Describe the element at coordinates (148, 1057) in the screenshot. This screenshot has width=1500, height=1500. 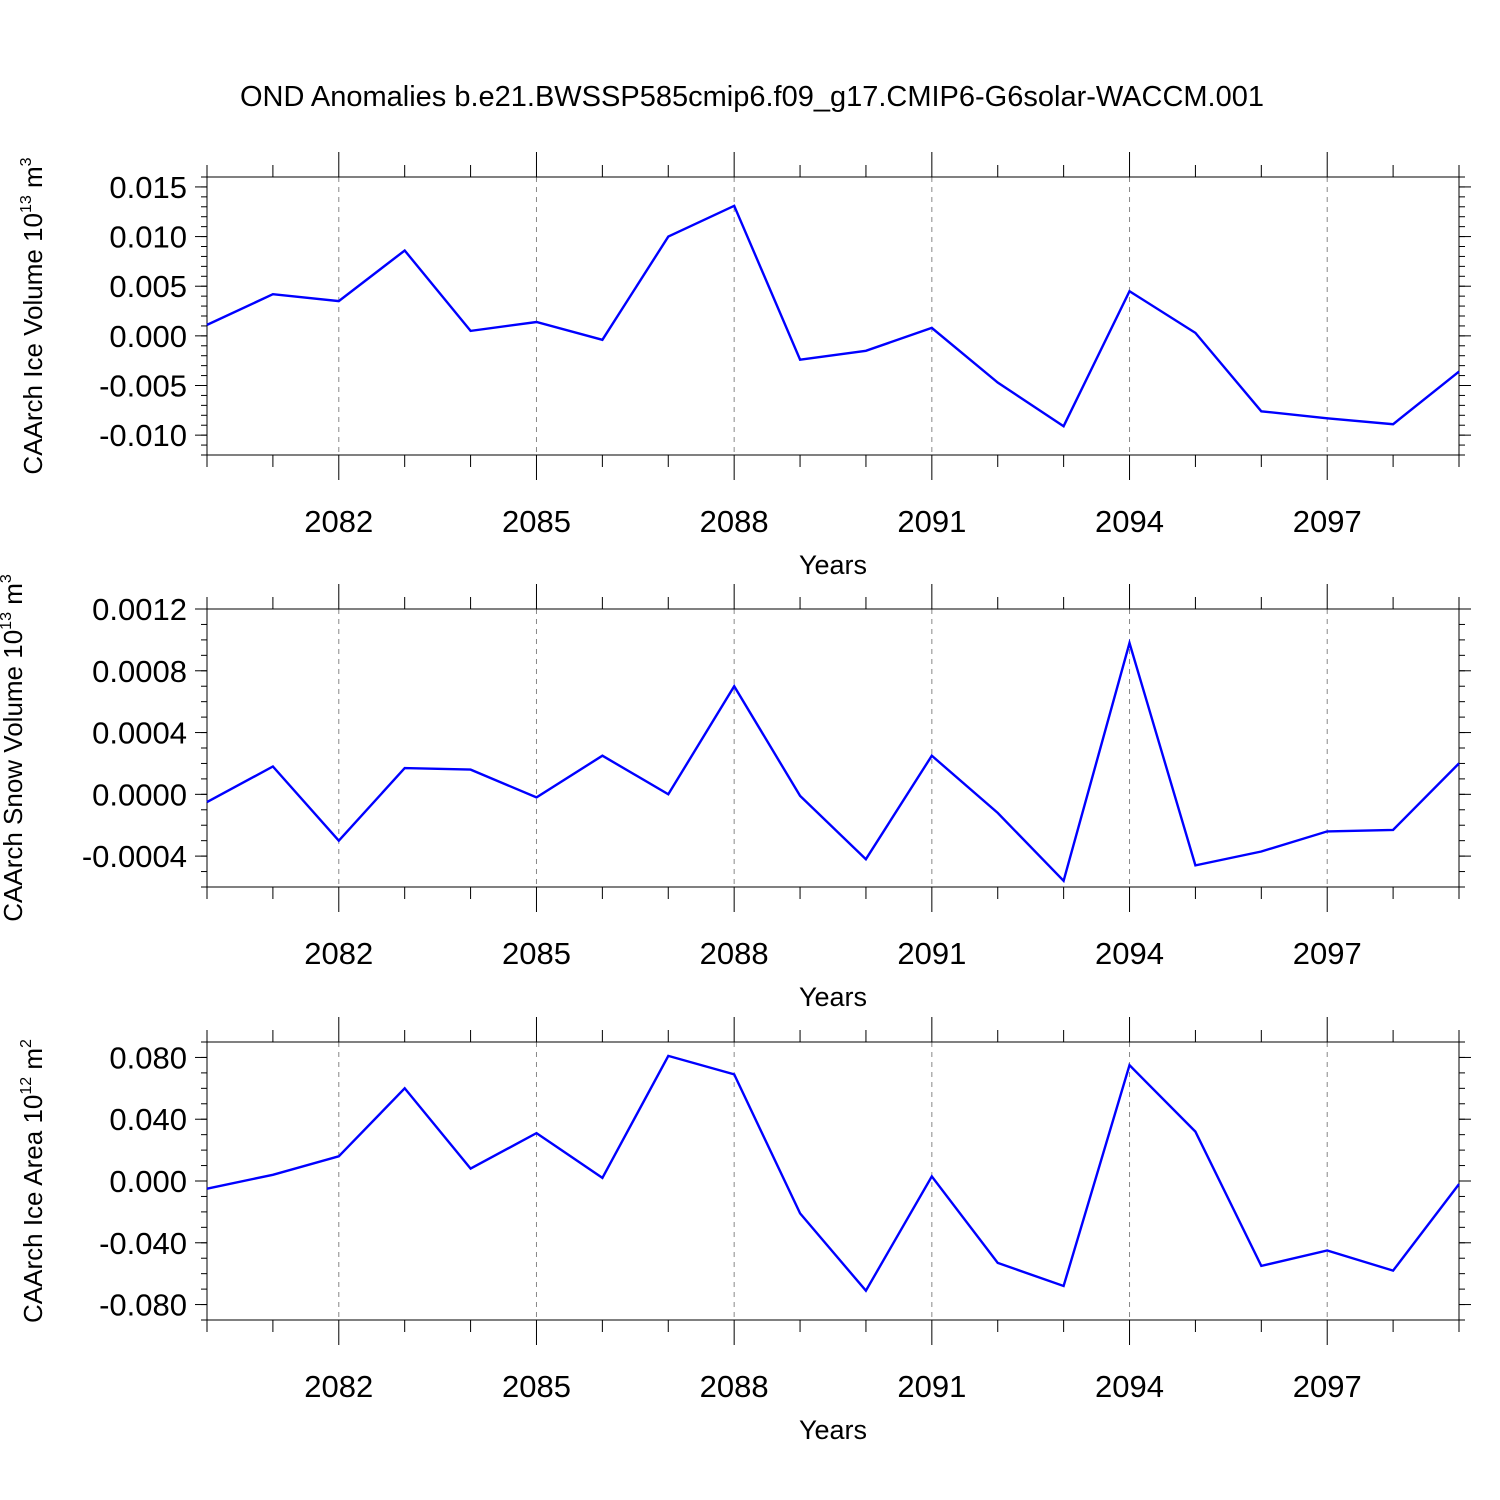
I see `y-tick-label: 0.080` at that location.